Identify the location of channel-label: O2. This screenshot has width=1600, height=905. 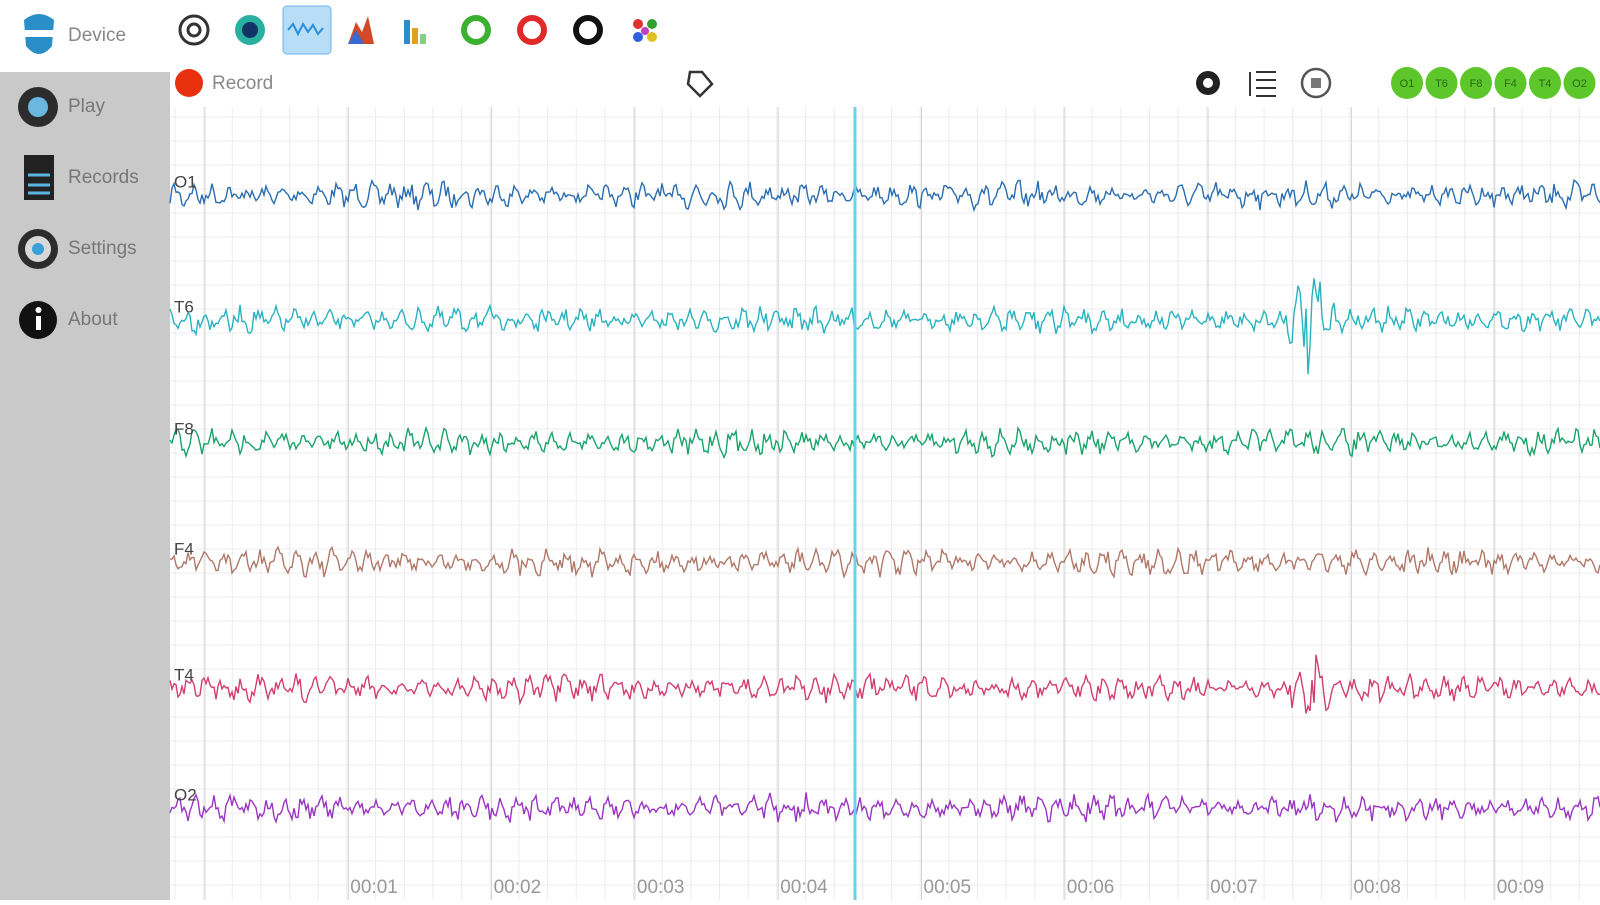
(185, 794).